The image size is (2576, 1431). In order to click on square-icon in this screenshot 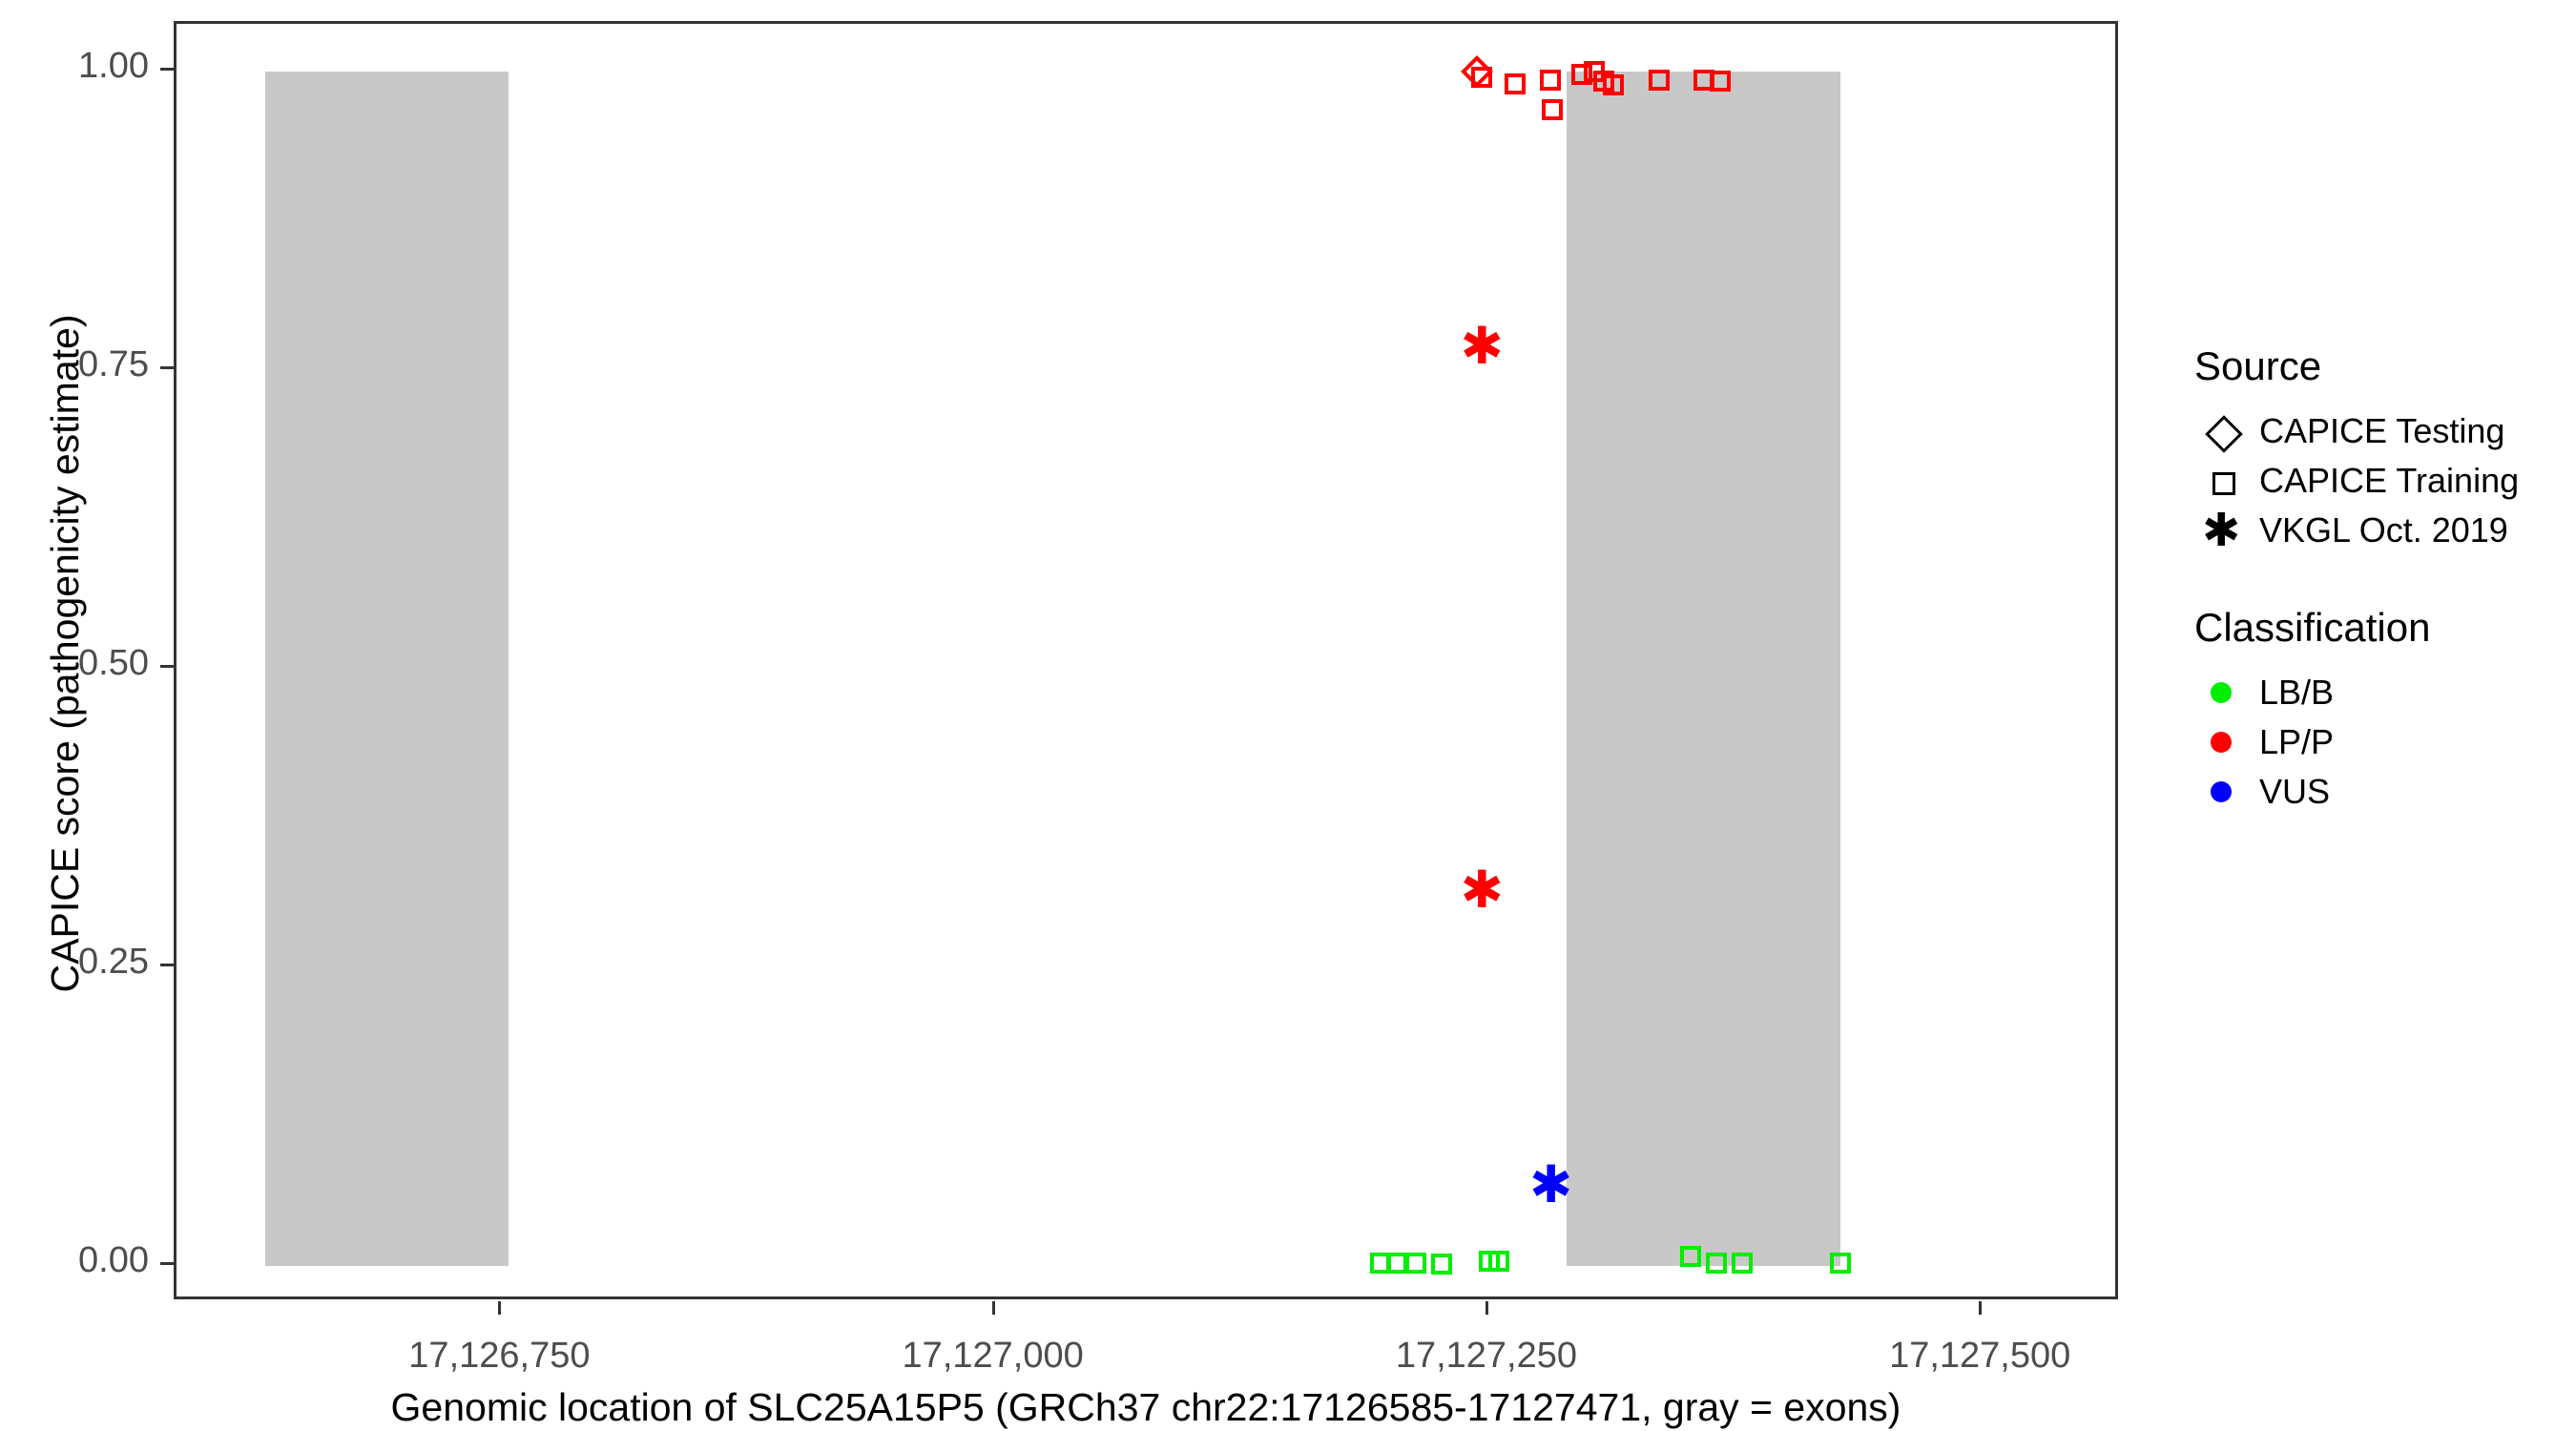, I will do `click(2221, 481)`.